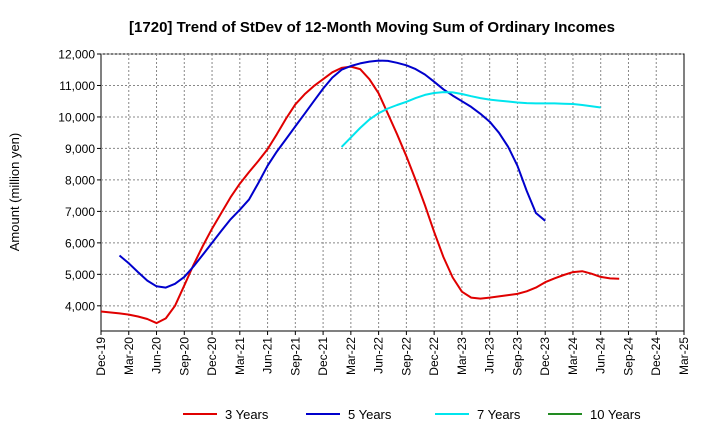 The image size is (720, 445). What do you see at coordinates (656, 356) in the screenshot?
I see `x-tick-label: Dec-24` at bounding box center [656, 356].